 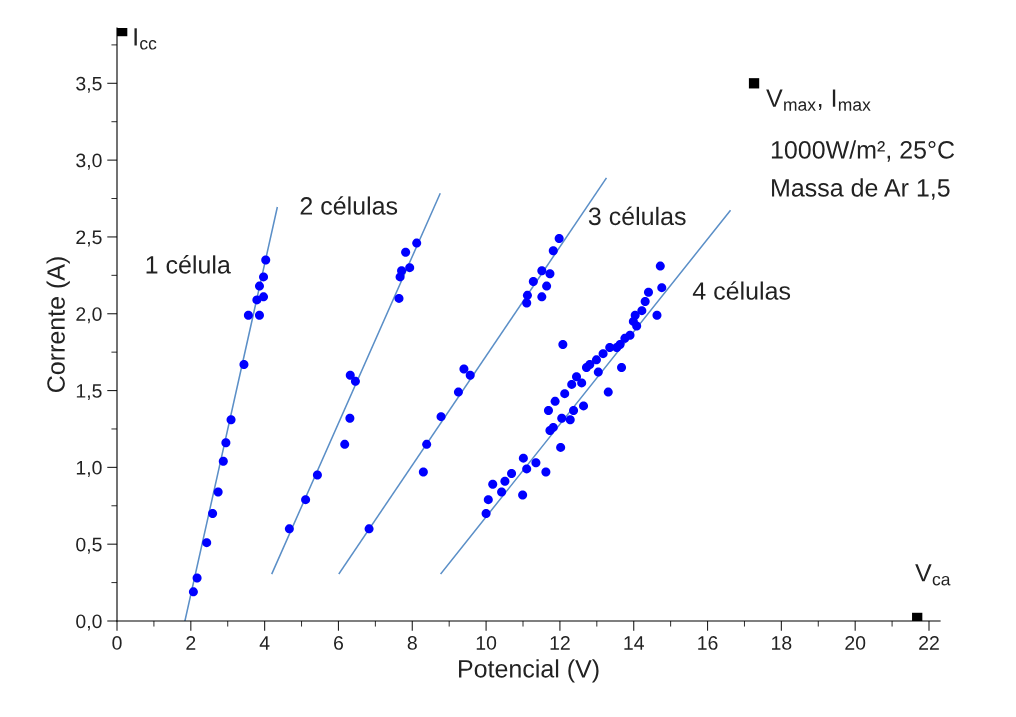 What do you see at coordinates (634, 643) in the screenshot?
I see `x-tick-label: 14` at bounding box center [634, 643].